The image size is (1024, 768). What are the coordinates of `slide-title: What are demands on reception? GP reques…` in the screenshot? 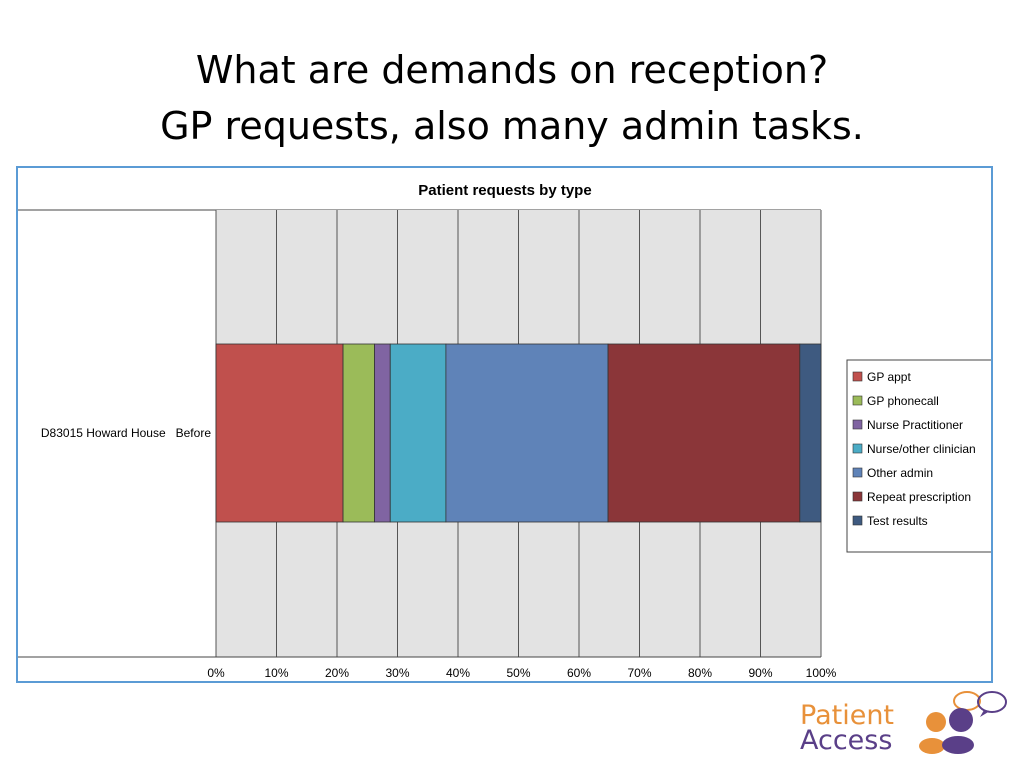 It's located at (512, 98).